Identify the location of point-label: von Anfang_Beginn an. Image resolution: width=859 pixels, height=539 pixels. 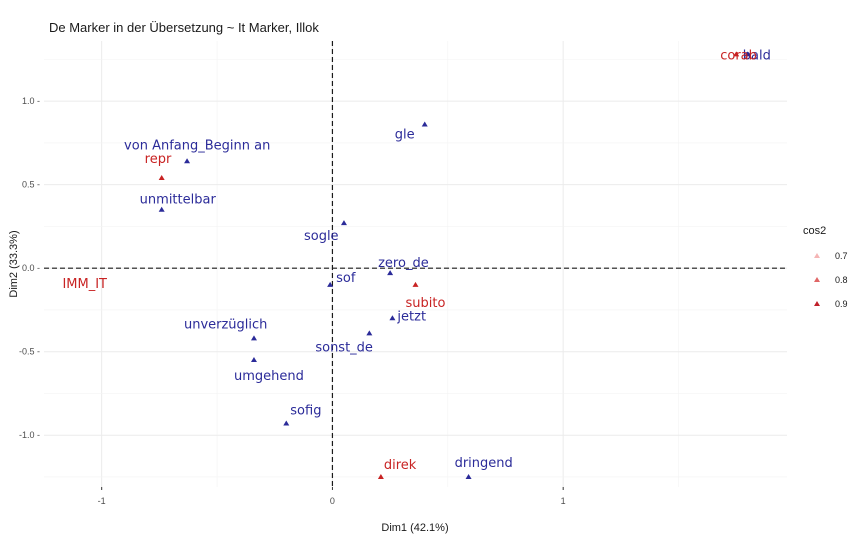
(197, 145).